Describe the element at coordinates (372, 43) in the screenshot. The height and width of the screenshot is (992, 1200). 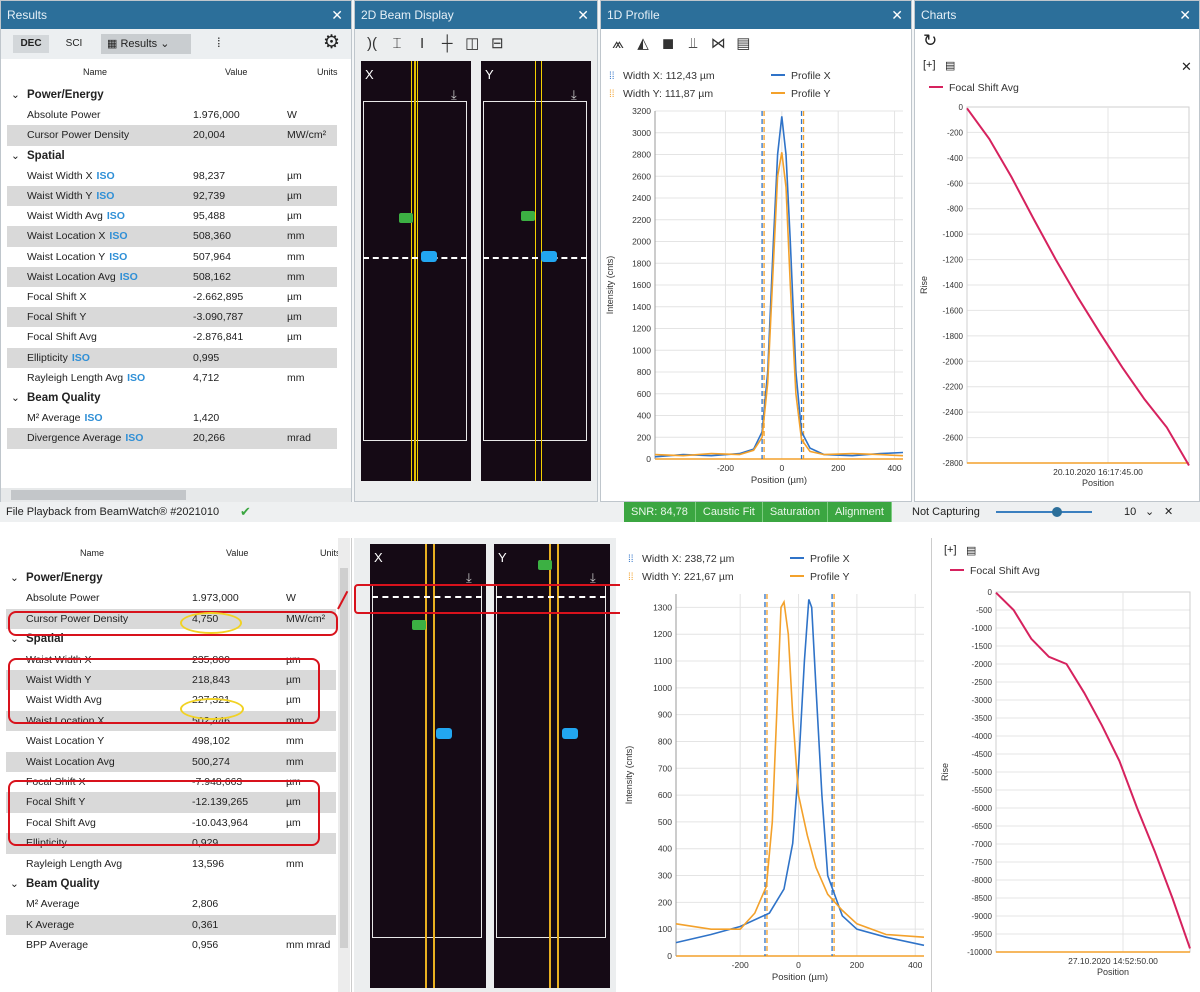
I see `caustic-icon: )(` at that location.